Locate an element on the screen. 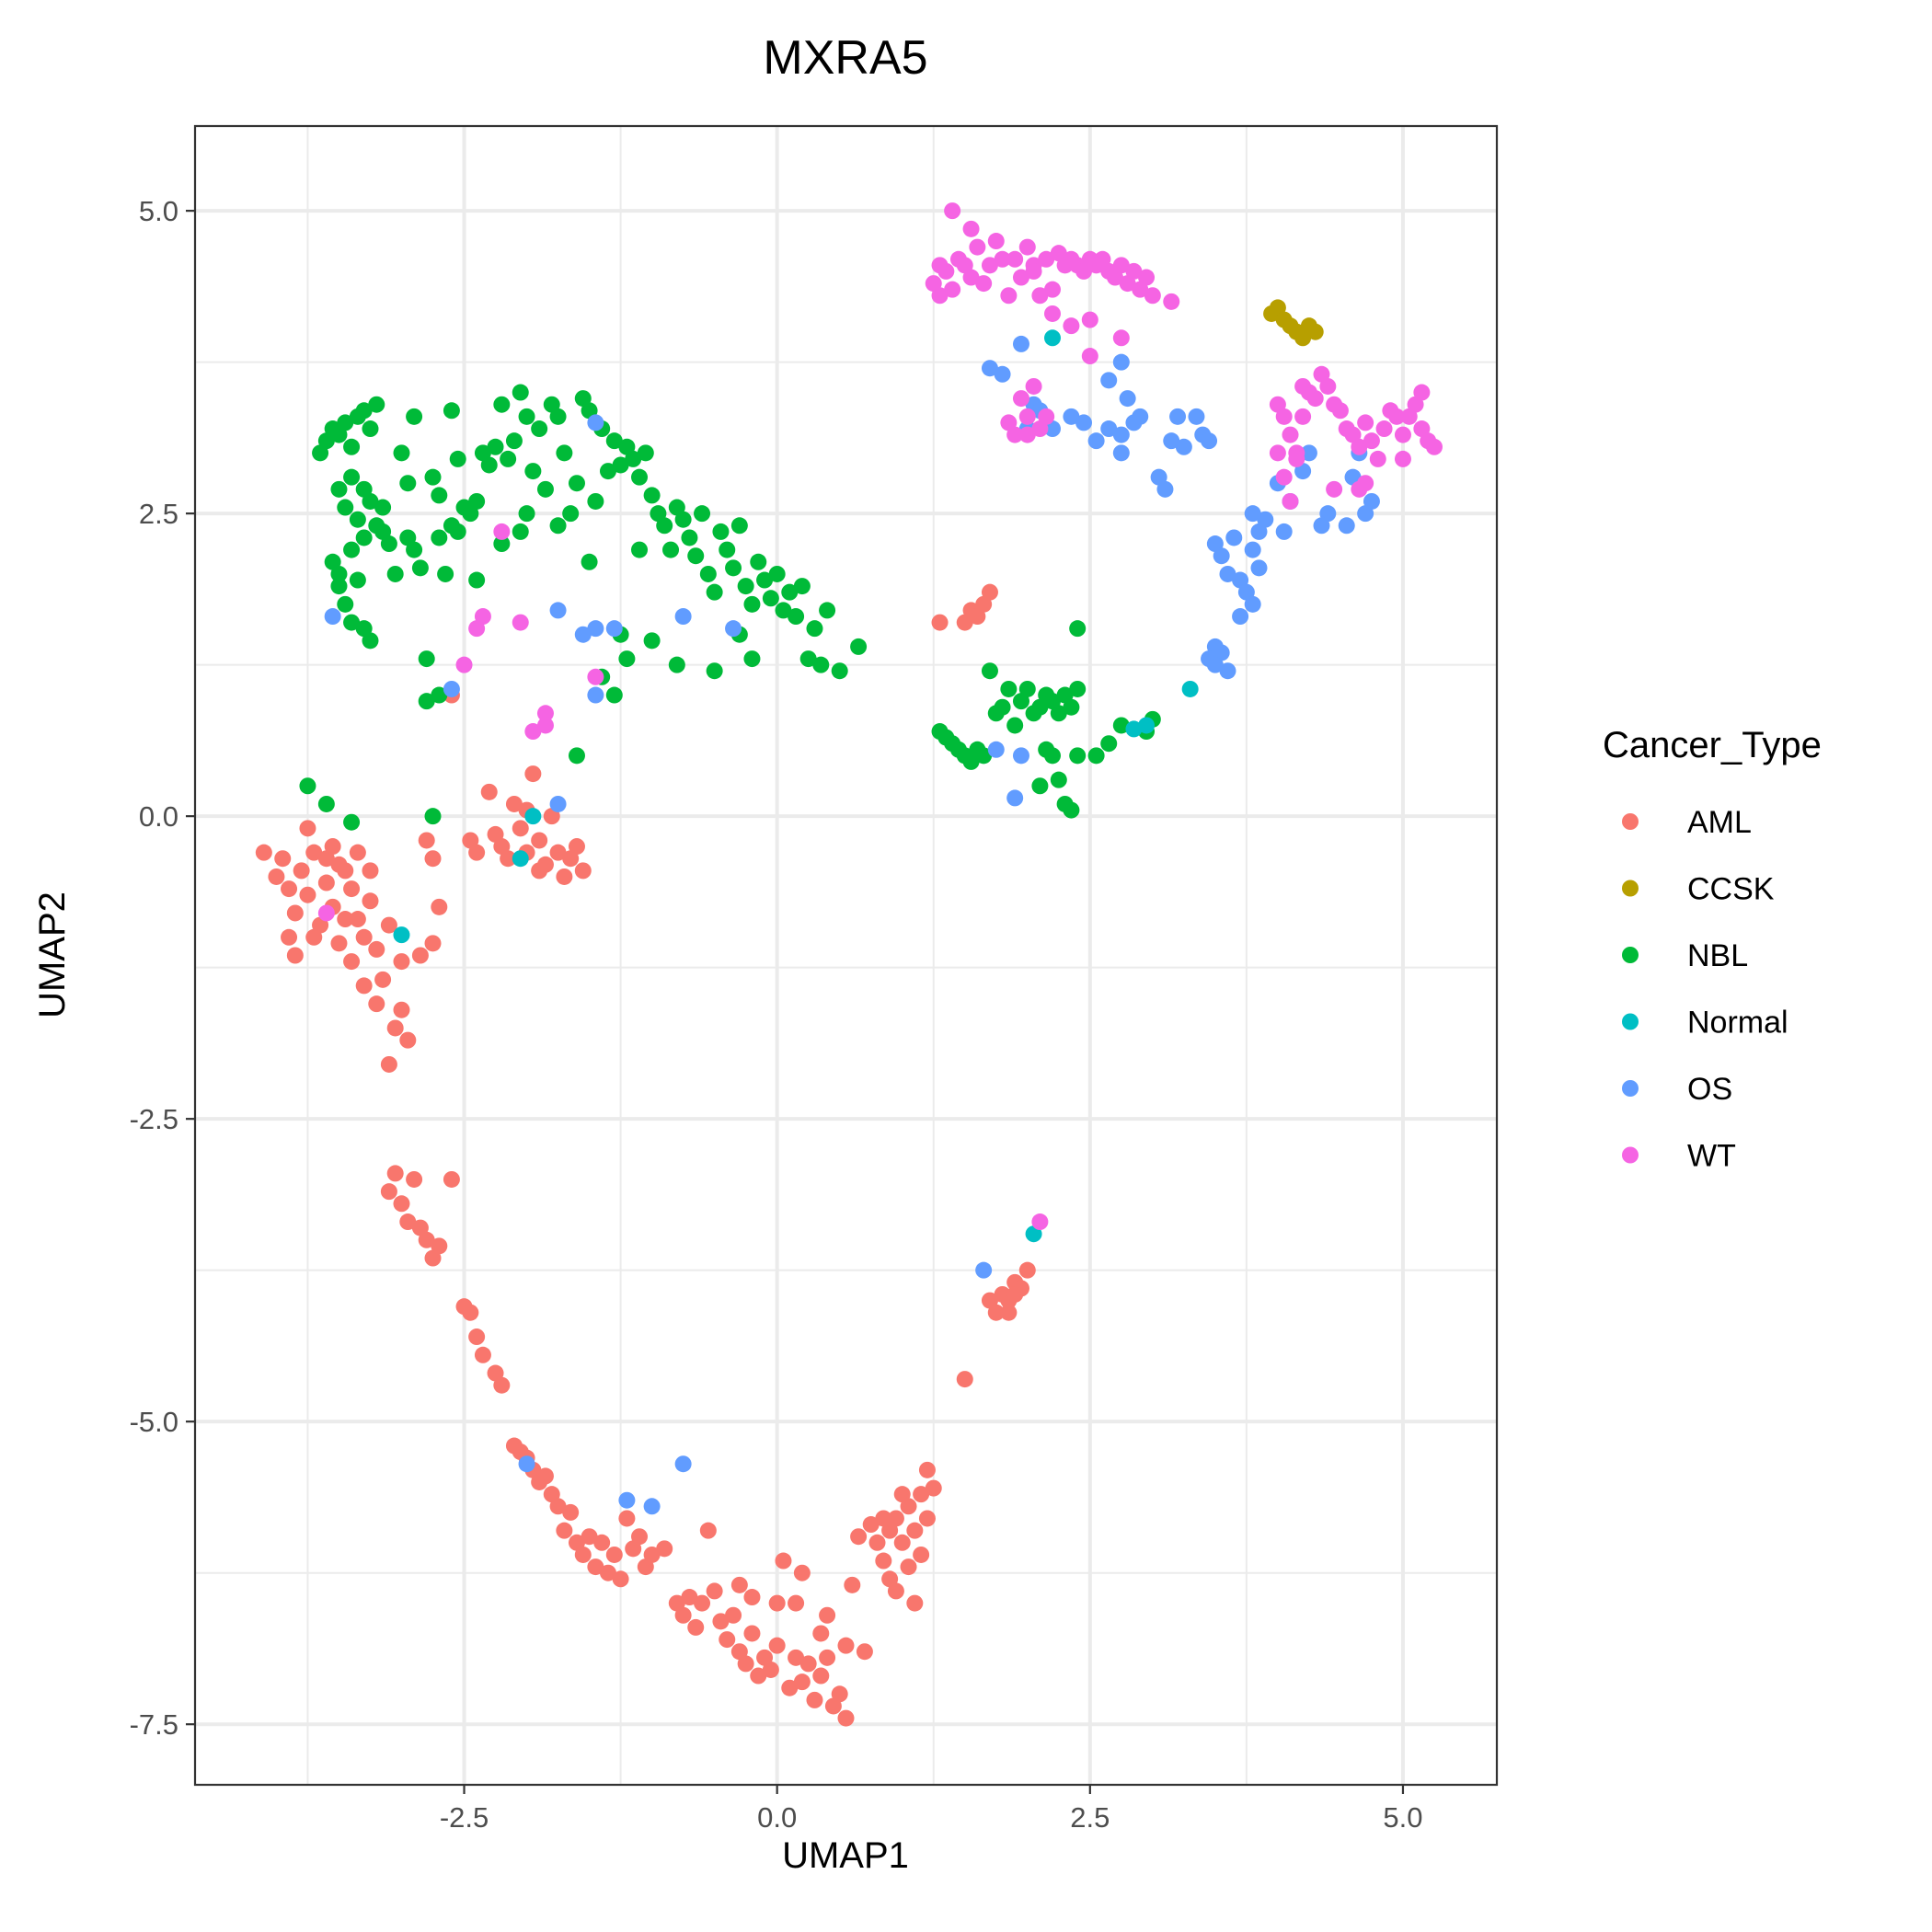 This screenshot has height=1932, width=1932. point-normal is located at coordinates (1134, 729).